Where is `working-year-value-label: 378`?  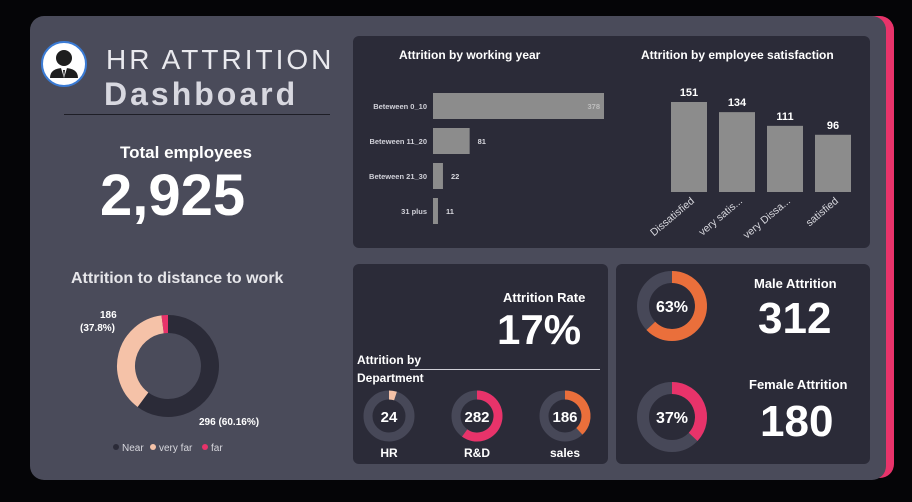 working-year-value-label: 378 is located at coordinates (593, 106).